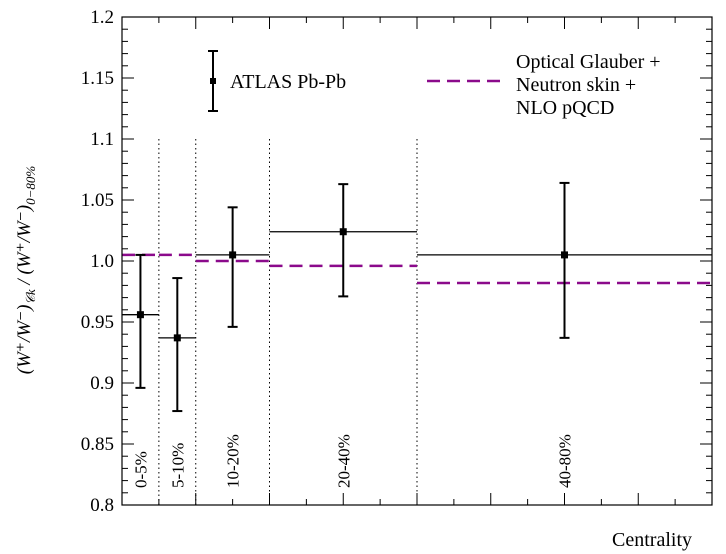 This screenshot has height=554, width=726. What do you see at coordinates (652, 540) in the screenshot?
I see `x-axis-title: Centrality` at bounding box center [652, 540].